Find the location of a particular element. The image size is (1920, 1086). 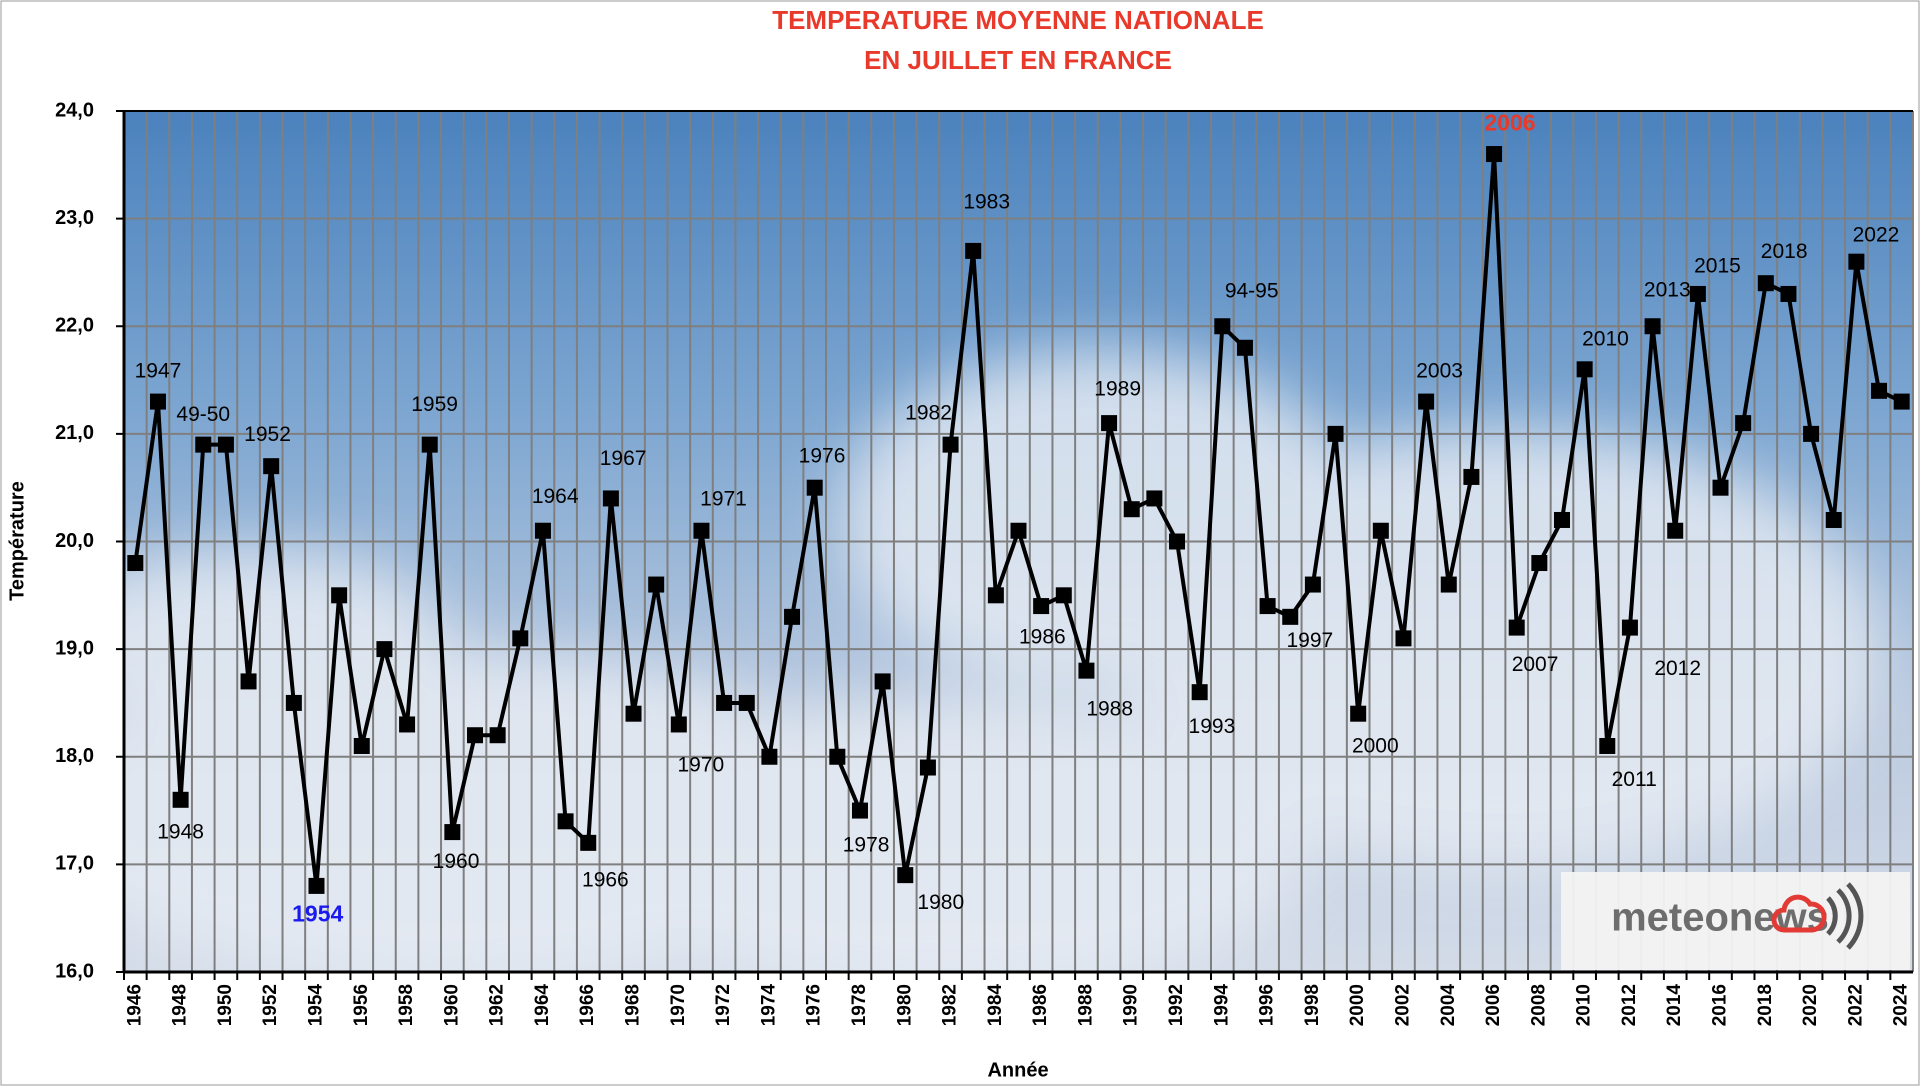

annotation: 2006 is located at coordinates (1509, 123).